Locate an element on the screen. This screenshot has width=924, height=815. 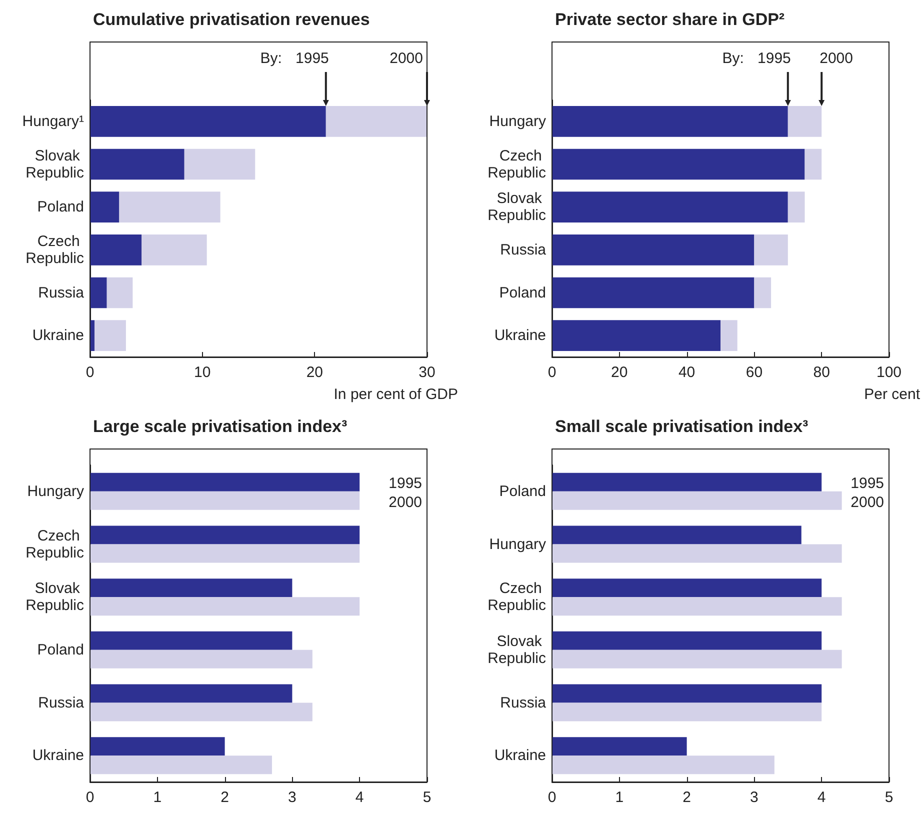
series-label: 2000 is located at coordinates (405, 502).